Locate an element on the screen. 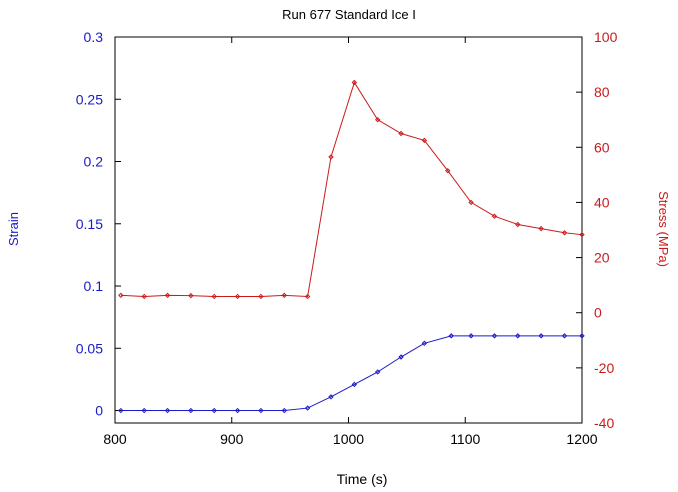 Image resolution: width=678 pixels, height=492 pixels. left-y-axis-label: Strain is located at coordinates (13, 229).